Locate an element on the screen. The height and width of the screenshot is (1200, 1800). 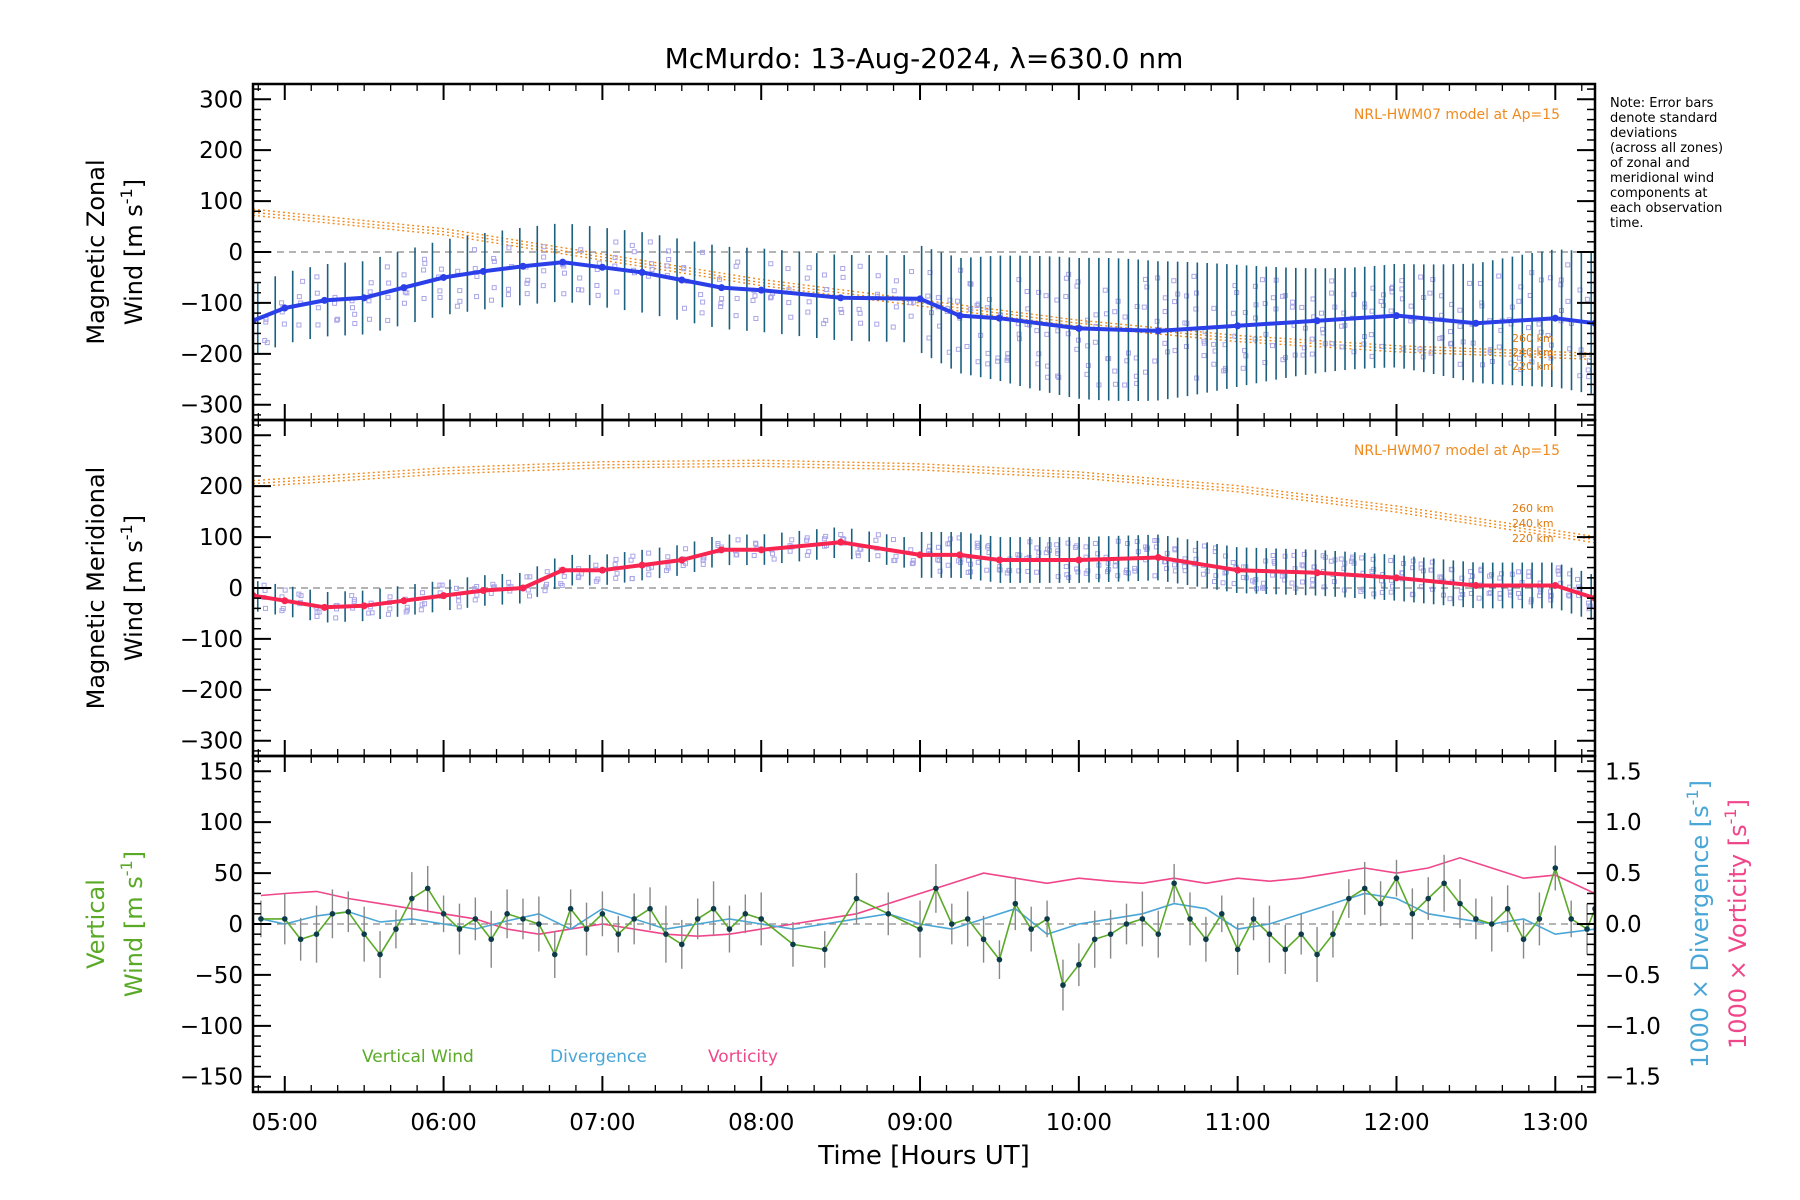
x-tick-label: 09:00 is located at coordinates (920, 1123).